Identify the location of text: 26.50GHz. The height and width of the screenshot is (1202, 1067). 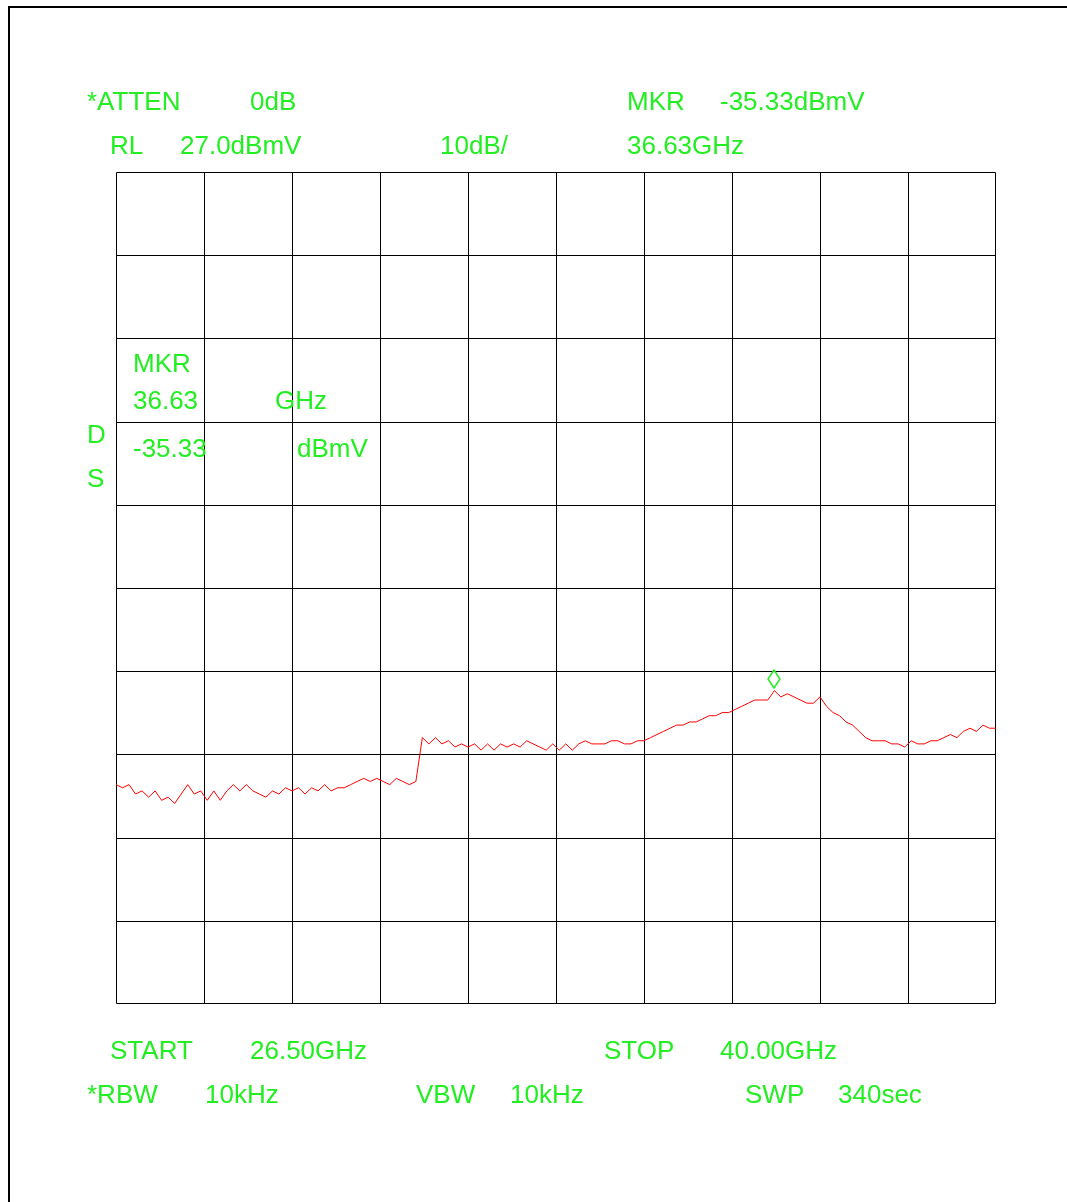
(309, 1050).